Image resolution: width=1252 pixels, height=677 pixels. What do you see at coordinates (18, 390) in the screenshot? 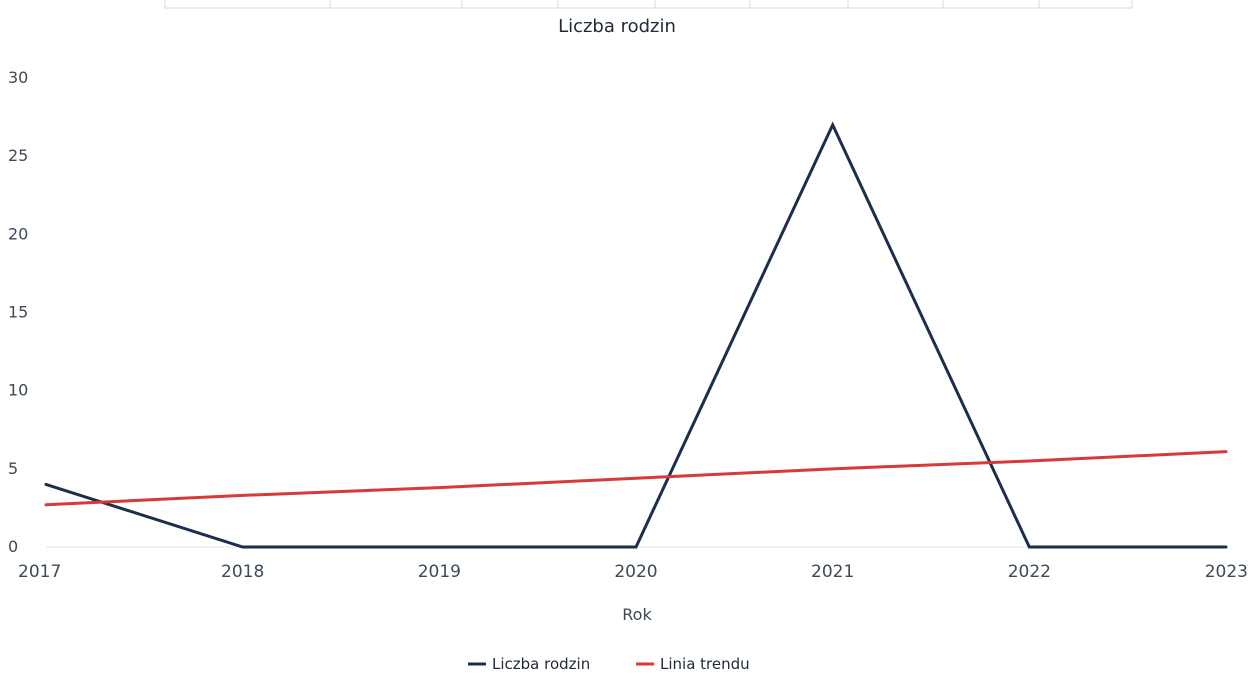
I see `y-tick-label: 10` at bounding box center [18, 390].